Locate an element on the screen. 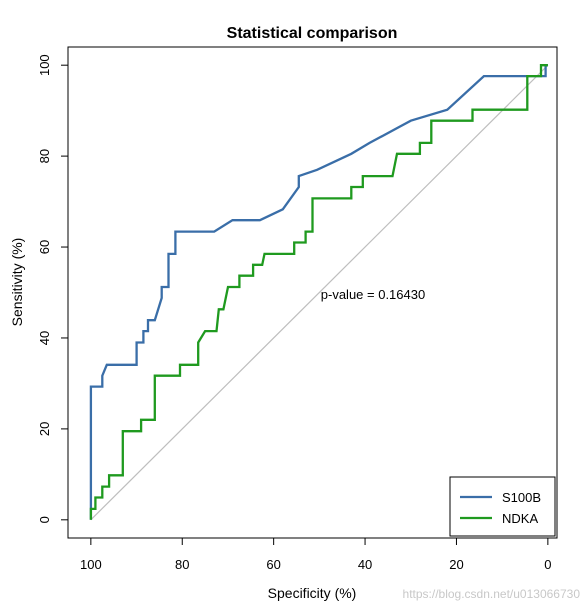 This screenshot has height=614, width=584. y-axis-label: Sensitivity (%) is located at coordinates (17, 282).